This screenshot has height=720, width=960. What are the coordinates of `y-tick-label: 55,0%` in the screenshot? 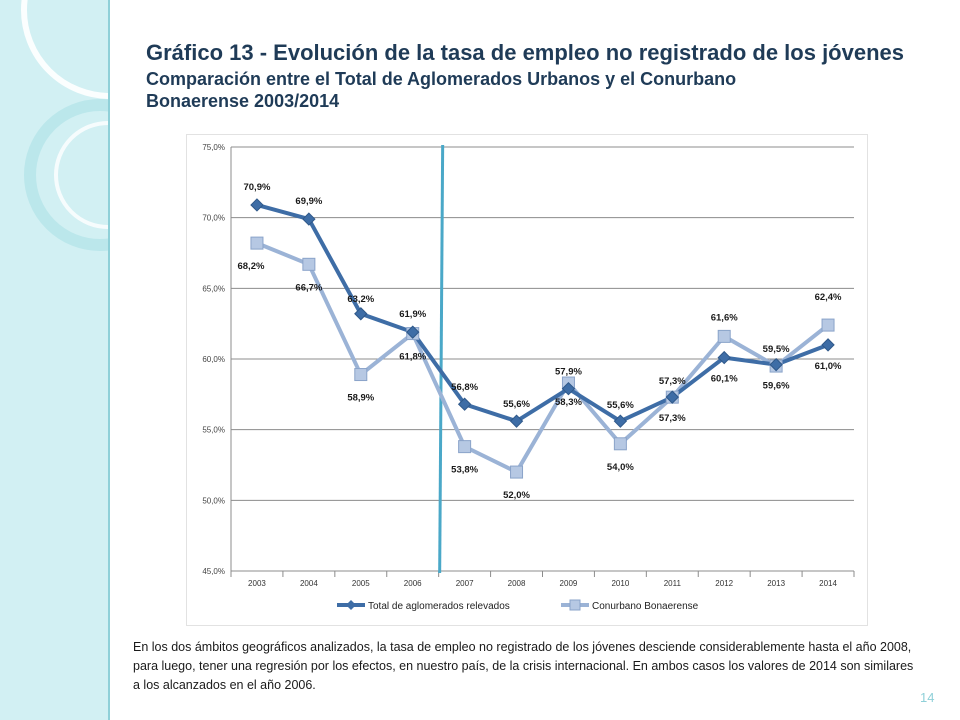 It's located at (213, 430).